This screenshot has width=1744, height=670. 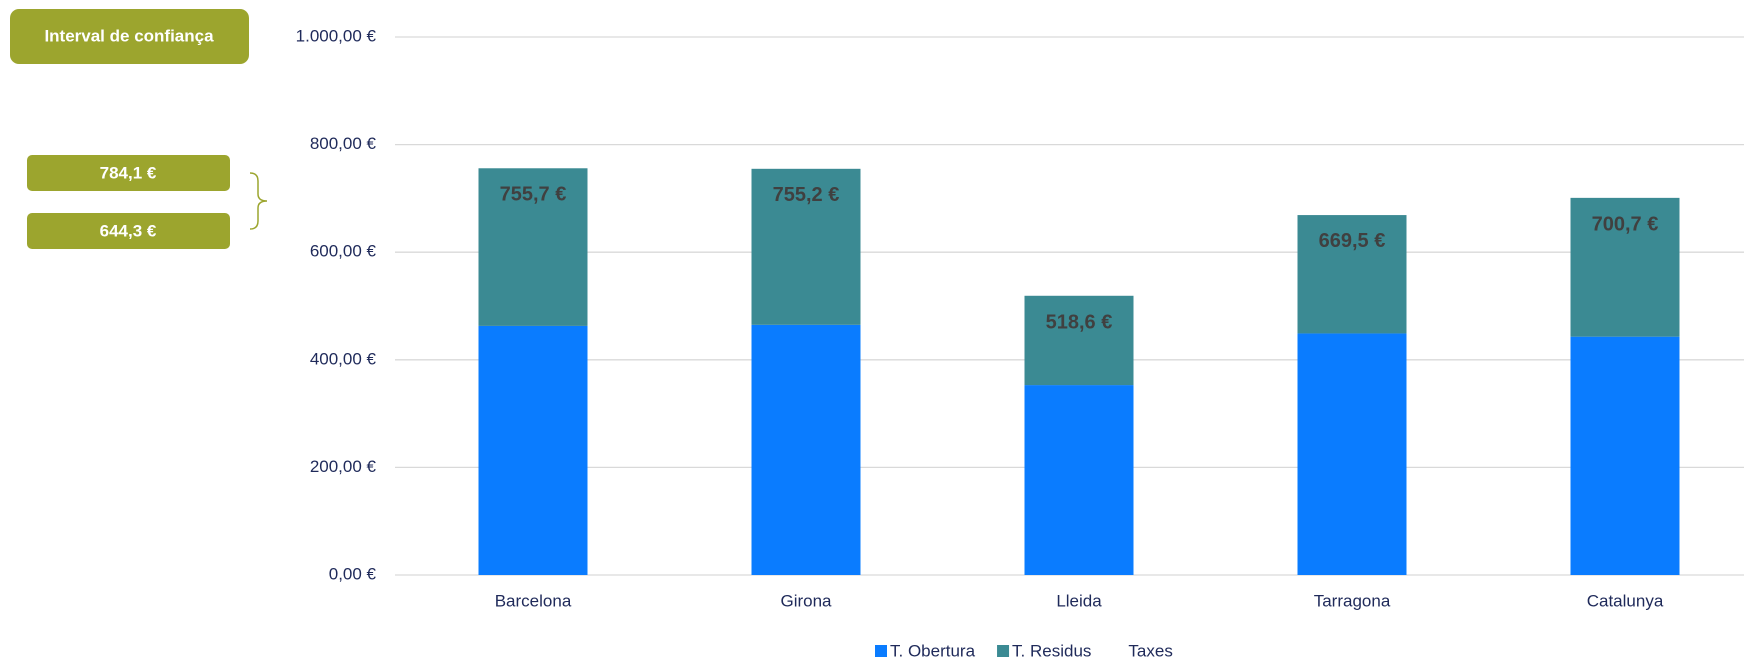 What do you see at coordinates (806, 195) in the screenshot?
I see `data-label: 755,2 €` at bounding box center [806, 195].